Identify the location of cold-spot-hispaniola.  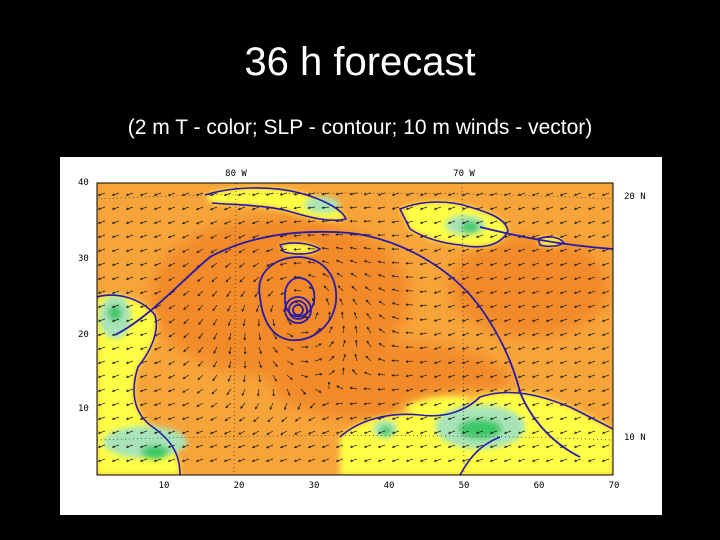
(470, 227).